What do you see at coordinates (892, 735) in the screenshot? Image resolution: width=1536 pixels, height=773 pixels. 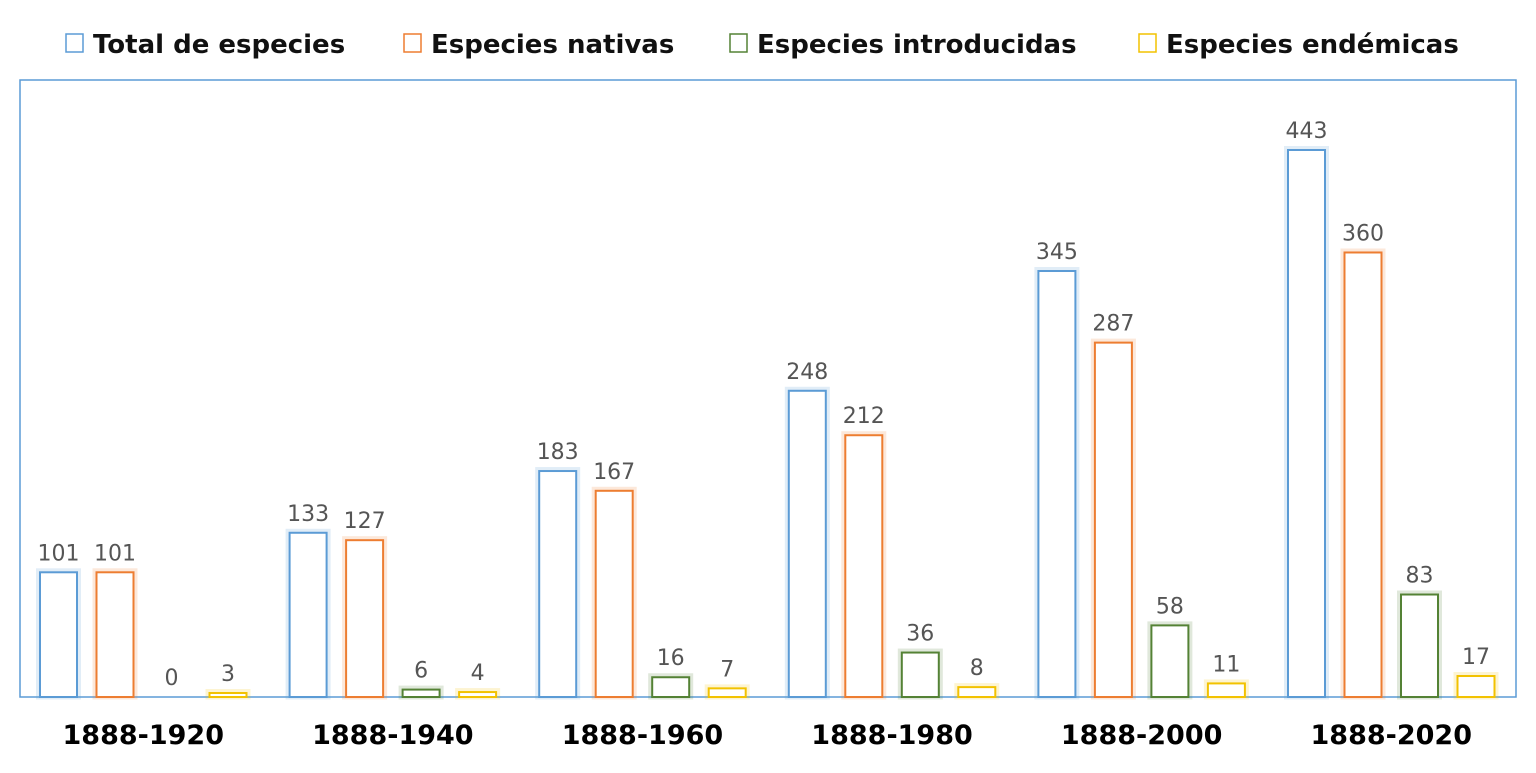 I see `category-label-4: 1888-1980` at bounding box center [892, 735].